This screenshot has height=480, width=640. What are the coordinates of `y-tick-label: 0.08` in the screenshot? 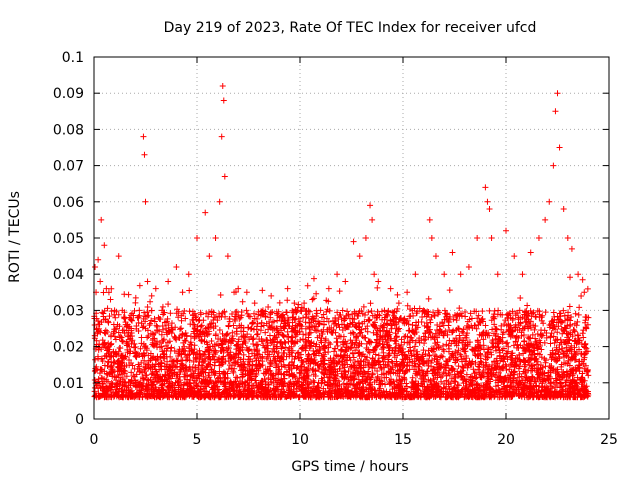 It's located at (68, 130).